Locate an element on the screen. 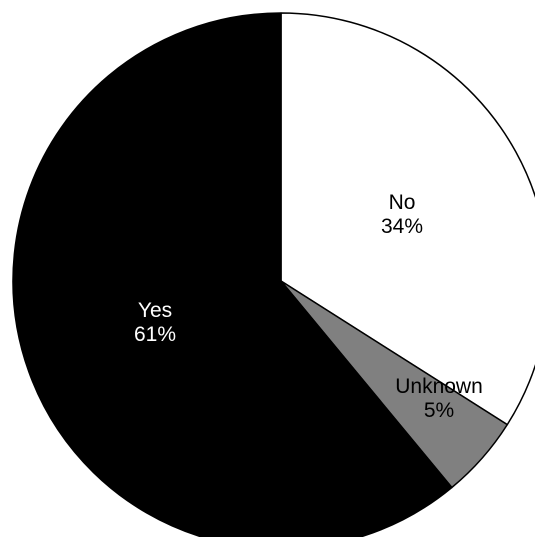 The width and height of the screenshot is (535, 537). slice-percent-yes: 61% is located at coordinates (155, 334).